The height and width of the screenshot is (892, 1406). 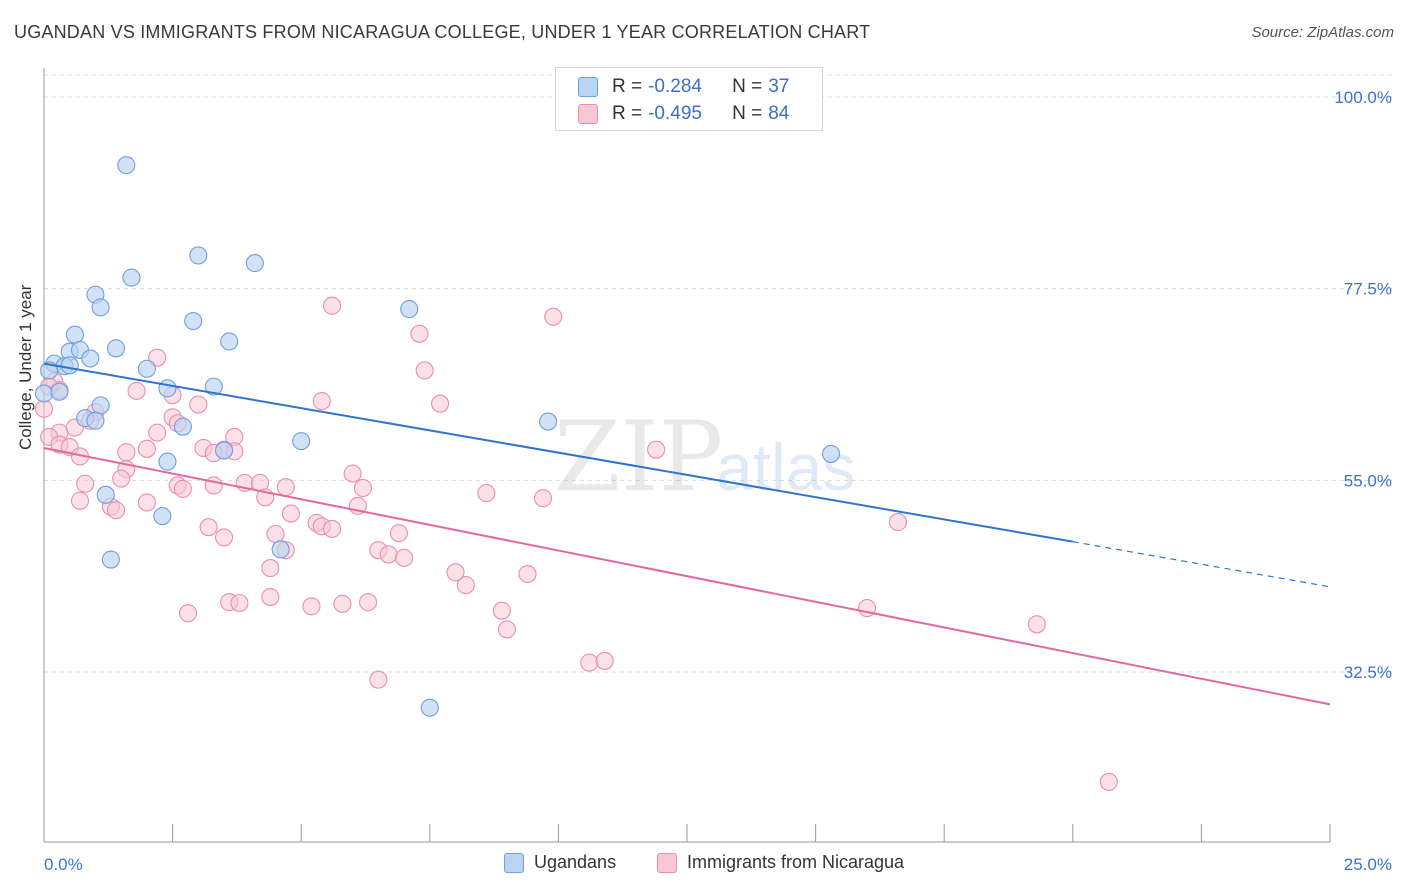 I want to click on ugandans-trend-extension, so click(x=1201, y=564).